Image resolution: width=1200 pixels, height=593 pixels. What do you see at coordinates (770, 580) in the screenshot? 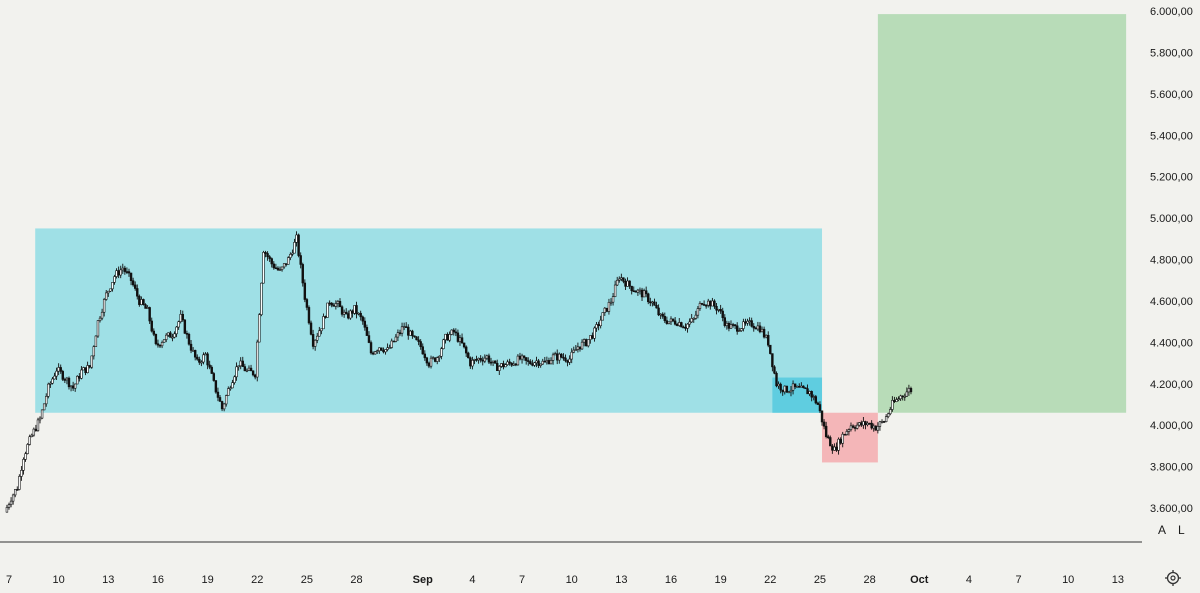
I see `date-tick-label: 22` at bounding box center [770, 580].